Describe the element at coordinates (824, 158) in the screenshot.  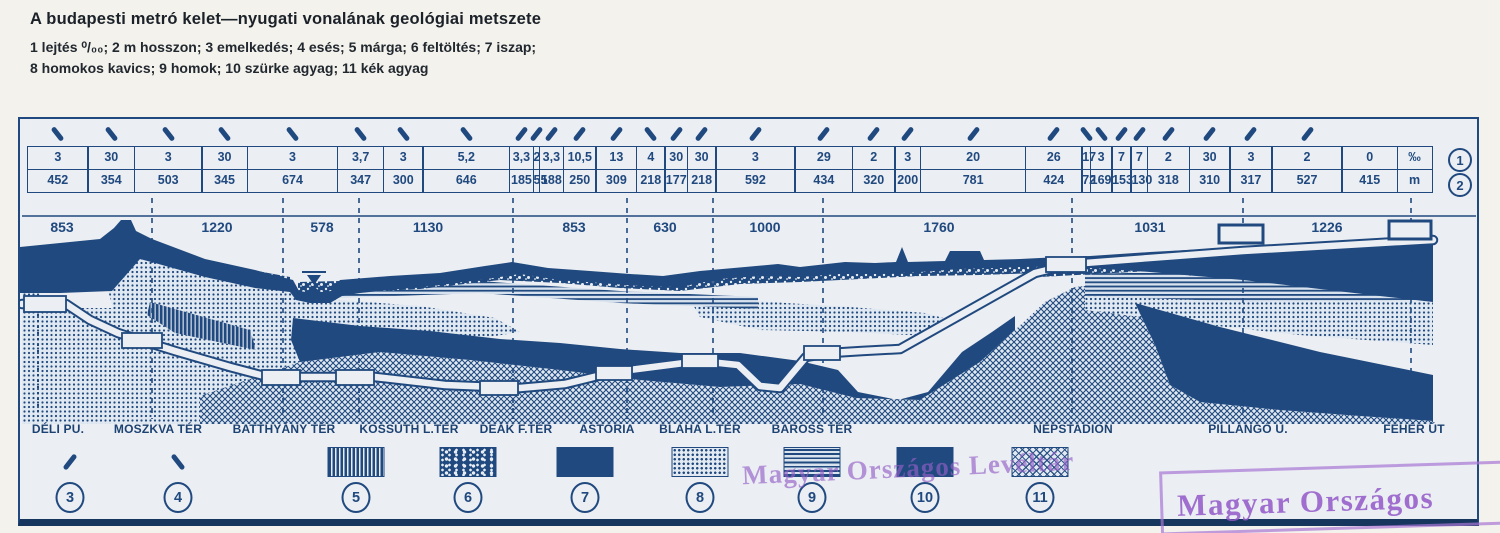
I see `slope-value-cell: 29` at that location.